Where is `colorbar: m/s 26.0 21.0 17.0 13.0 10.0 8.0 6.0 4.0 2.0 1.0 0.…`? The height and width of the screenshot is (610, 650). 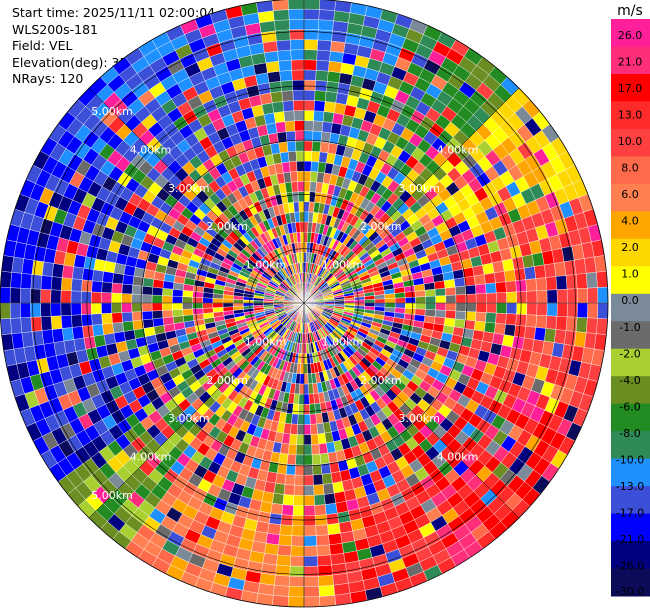
colorbar: m/s 26.0 21.0 17.0 13.0 10.0 8.0 6.0 4.0 2.0 1.0 0.… is located at coordinates (630, 300).